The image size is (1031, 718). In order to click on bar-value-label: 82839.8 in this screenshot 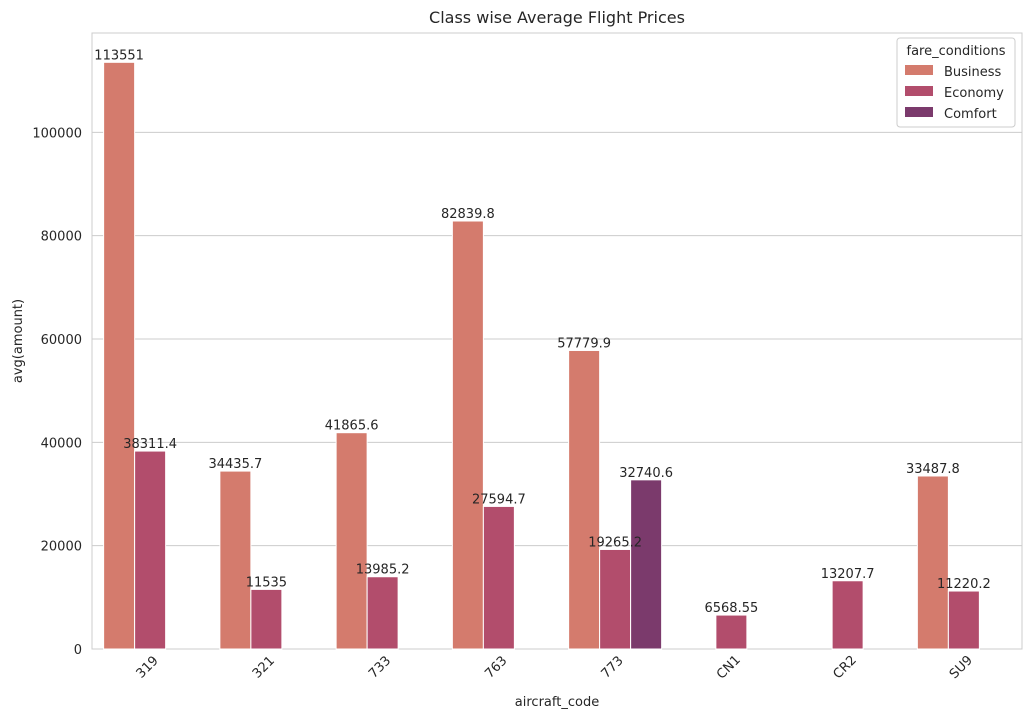, I will do `click(468, 214)`.